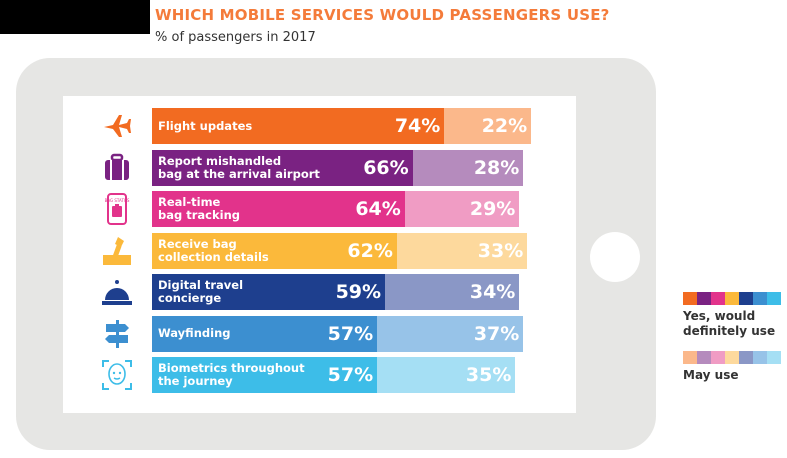  I want to click on legend-swatches-may, so click(733, 357).